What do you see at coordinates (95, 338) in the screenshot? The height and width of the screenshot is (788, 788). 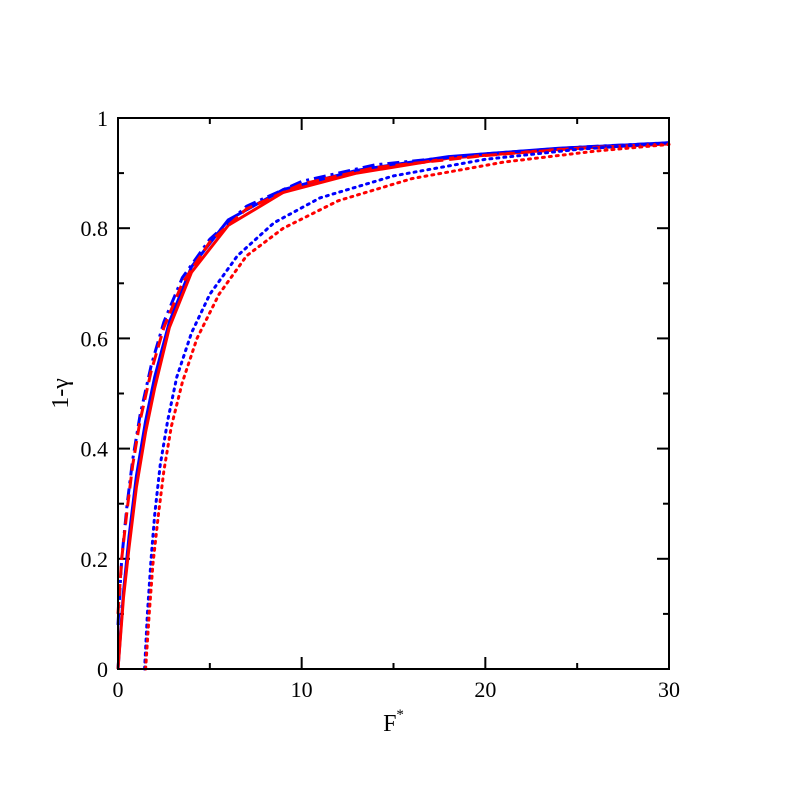 I see `y-tick-label: 0.6` at bounding box center [95, 338].